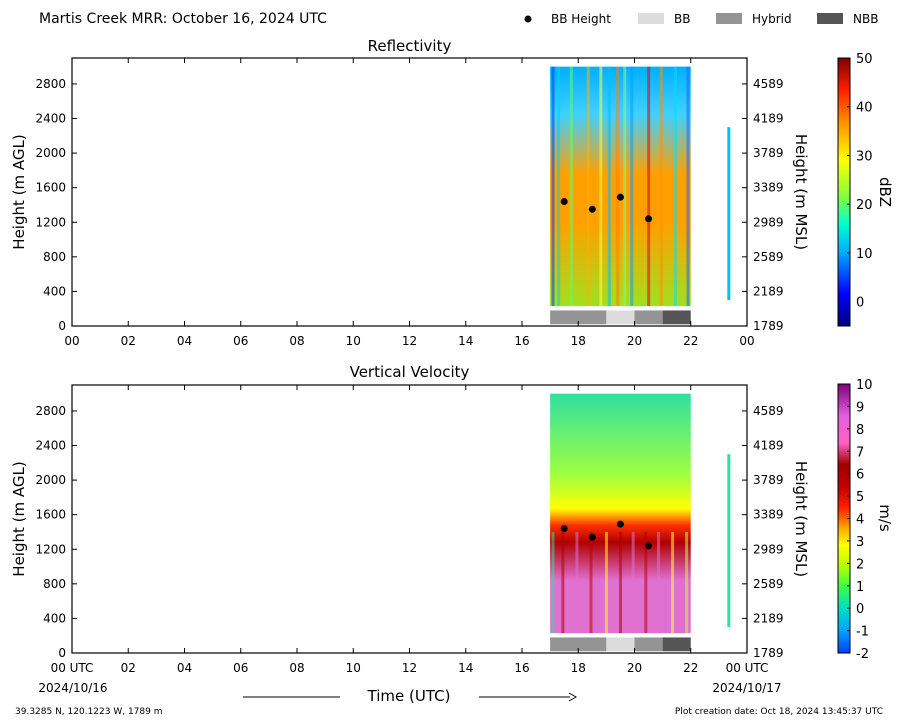 The height and width of the screenshot is (725, 900). What do you see at coordinates (54, 291) in the screenshot?
I see `y-tick-label: 400` at bounding box center [54, 291].